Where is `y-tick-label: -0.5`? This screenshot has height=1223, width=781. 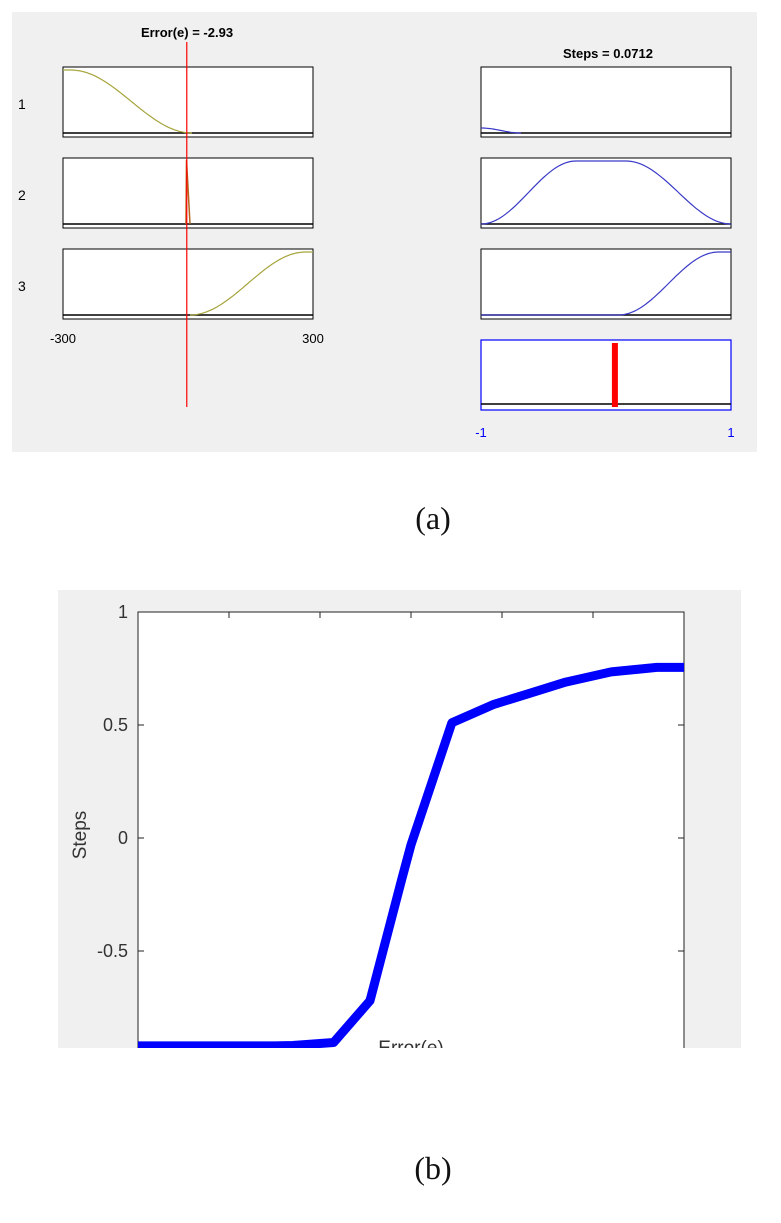 y-tick-label: -0.5 is located at coordinates (112, 951).